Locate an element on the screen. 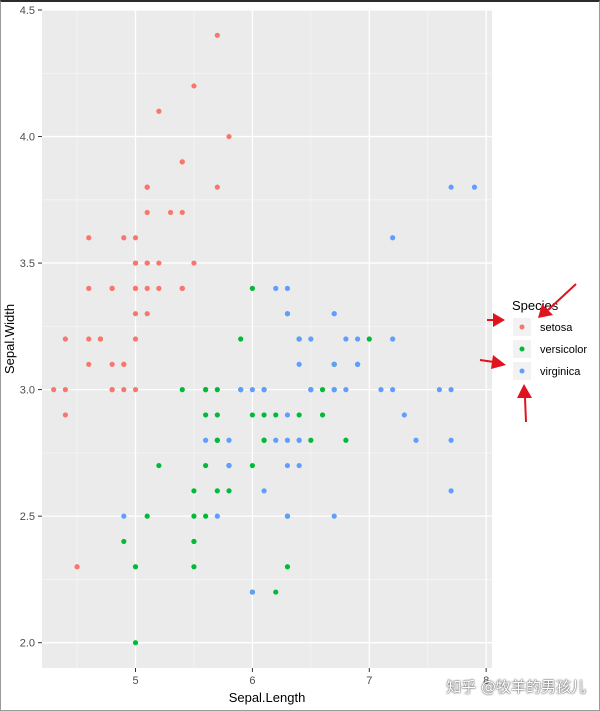 Image resolution: width=600 pixels, height=711 pixels. watermark-text: 知乎 @牧羊的男孩儿 is located at coordinates (516, 687).